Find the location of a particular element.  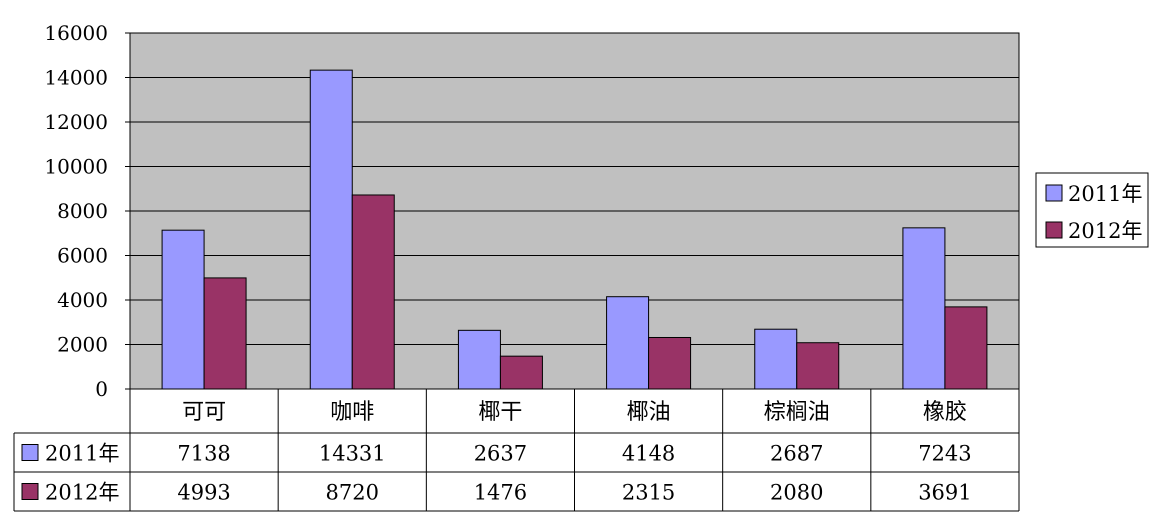

y-tick-label: 0 is located at coordinates (101, 389).